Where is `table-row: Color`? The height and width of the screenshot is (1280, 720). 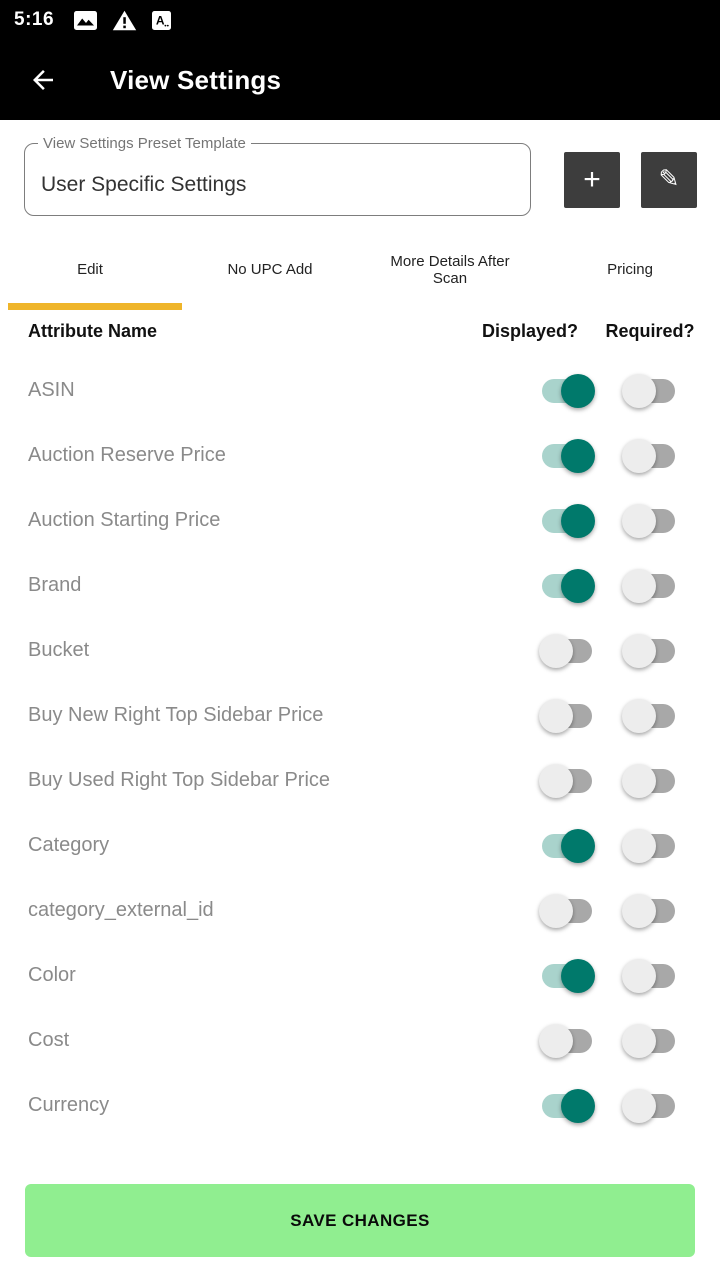 table-row: Color is located at coordinates (360, 975).